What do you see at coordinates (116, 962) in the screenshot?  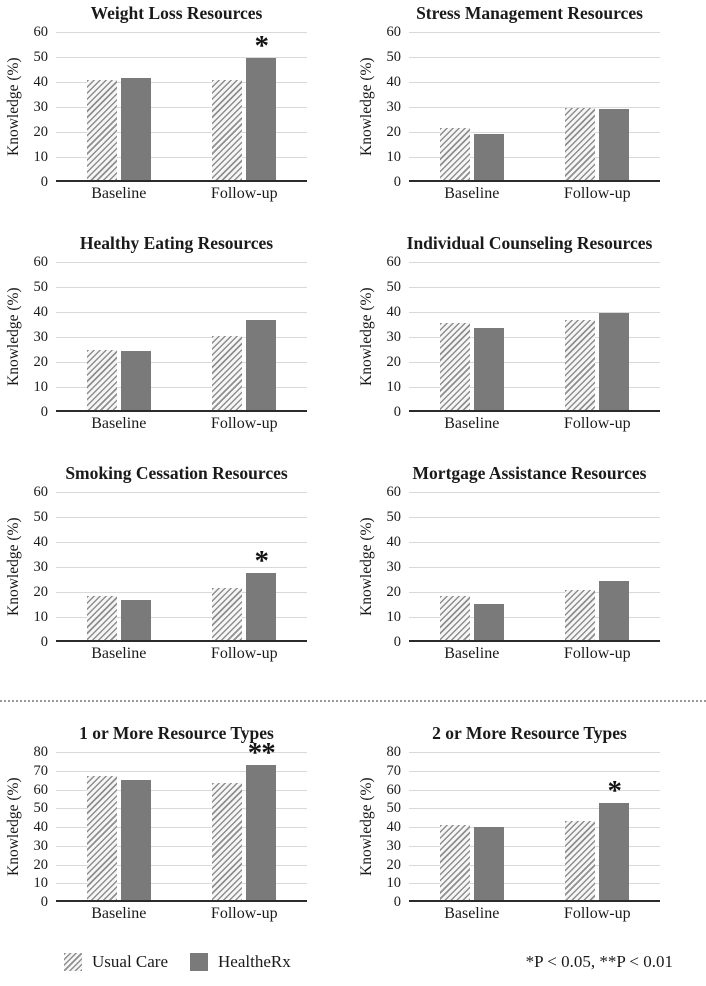 I see `legend-item-usual-care: Usual Care` at bounding box center [116, 962].